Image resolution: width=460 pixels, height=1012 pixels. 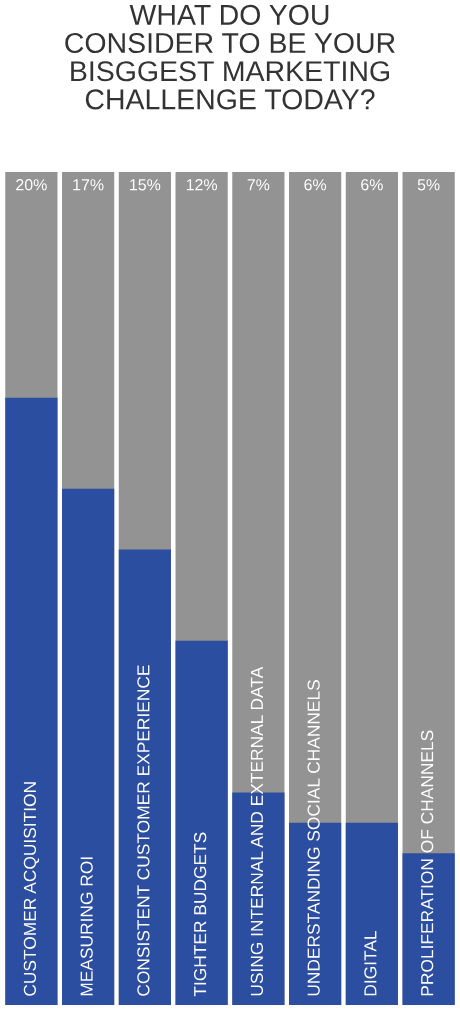 I want to click on x-tick-label: DIGITAL, so click(x=370, y=963).